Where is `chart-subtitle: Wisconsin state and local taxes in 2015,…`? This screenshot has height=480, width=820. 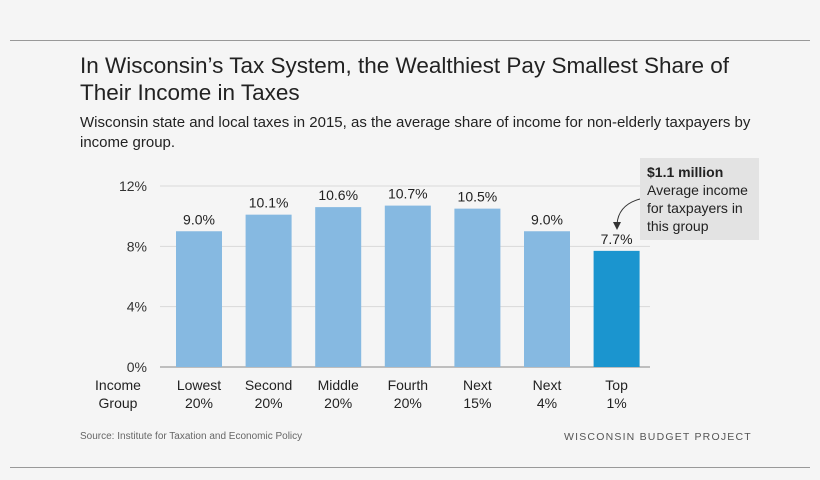
chart-subtitle: Wisconsin state and local taxes in 2015,… is located at coordinates (415, 132).